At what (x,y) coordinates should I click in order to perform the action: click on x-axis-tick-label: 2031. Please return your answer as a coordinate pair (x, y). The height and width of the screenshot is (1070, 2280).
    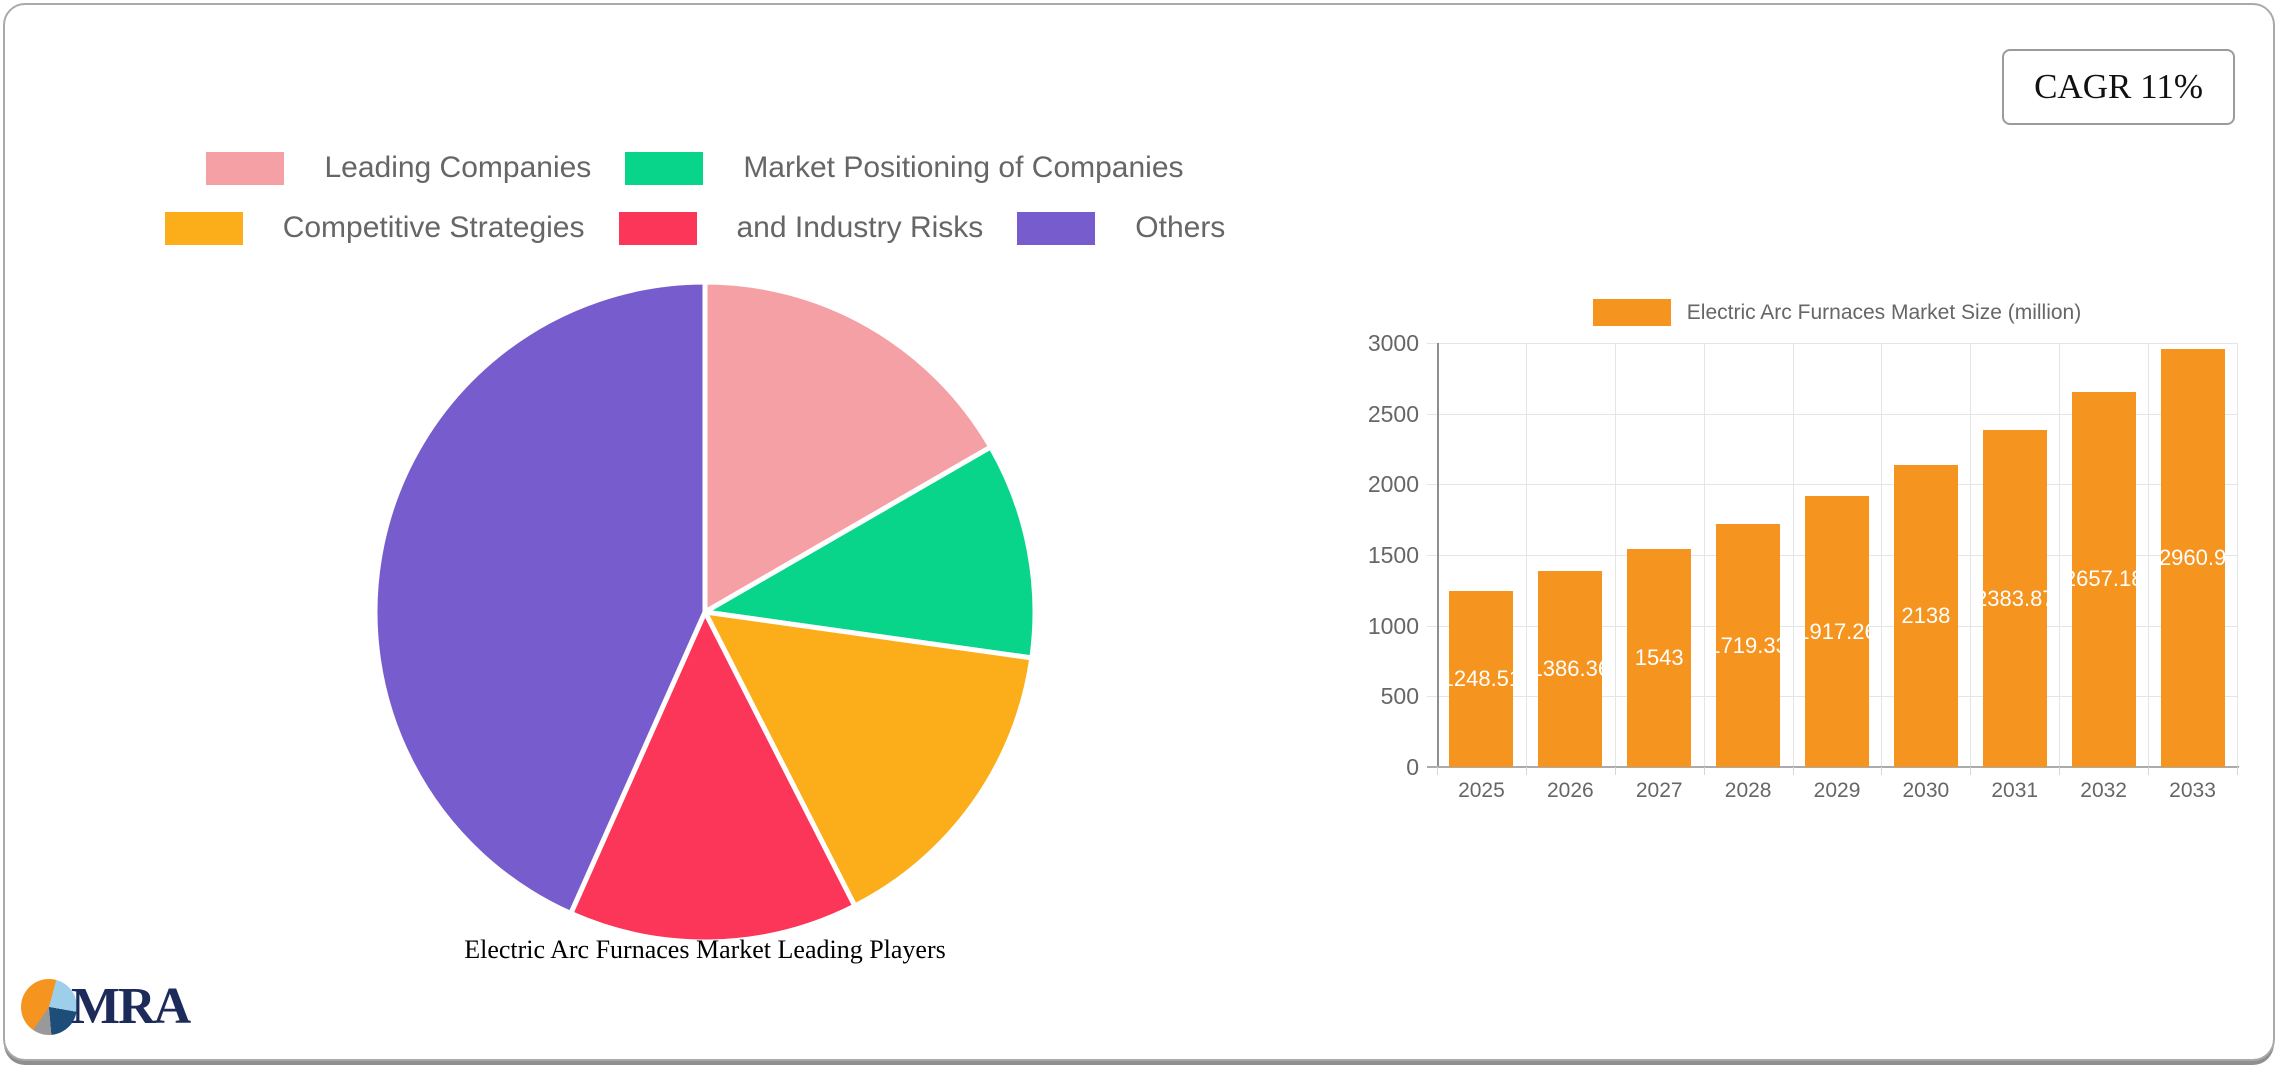
    Looking at the image, I should click on (2015, 790).